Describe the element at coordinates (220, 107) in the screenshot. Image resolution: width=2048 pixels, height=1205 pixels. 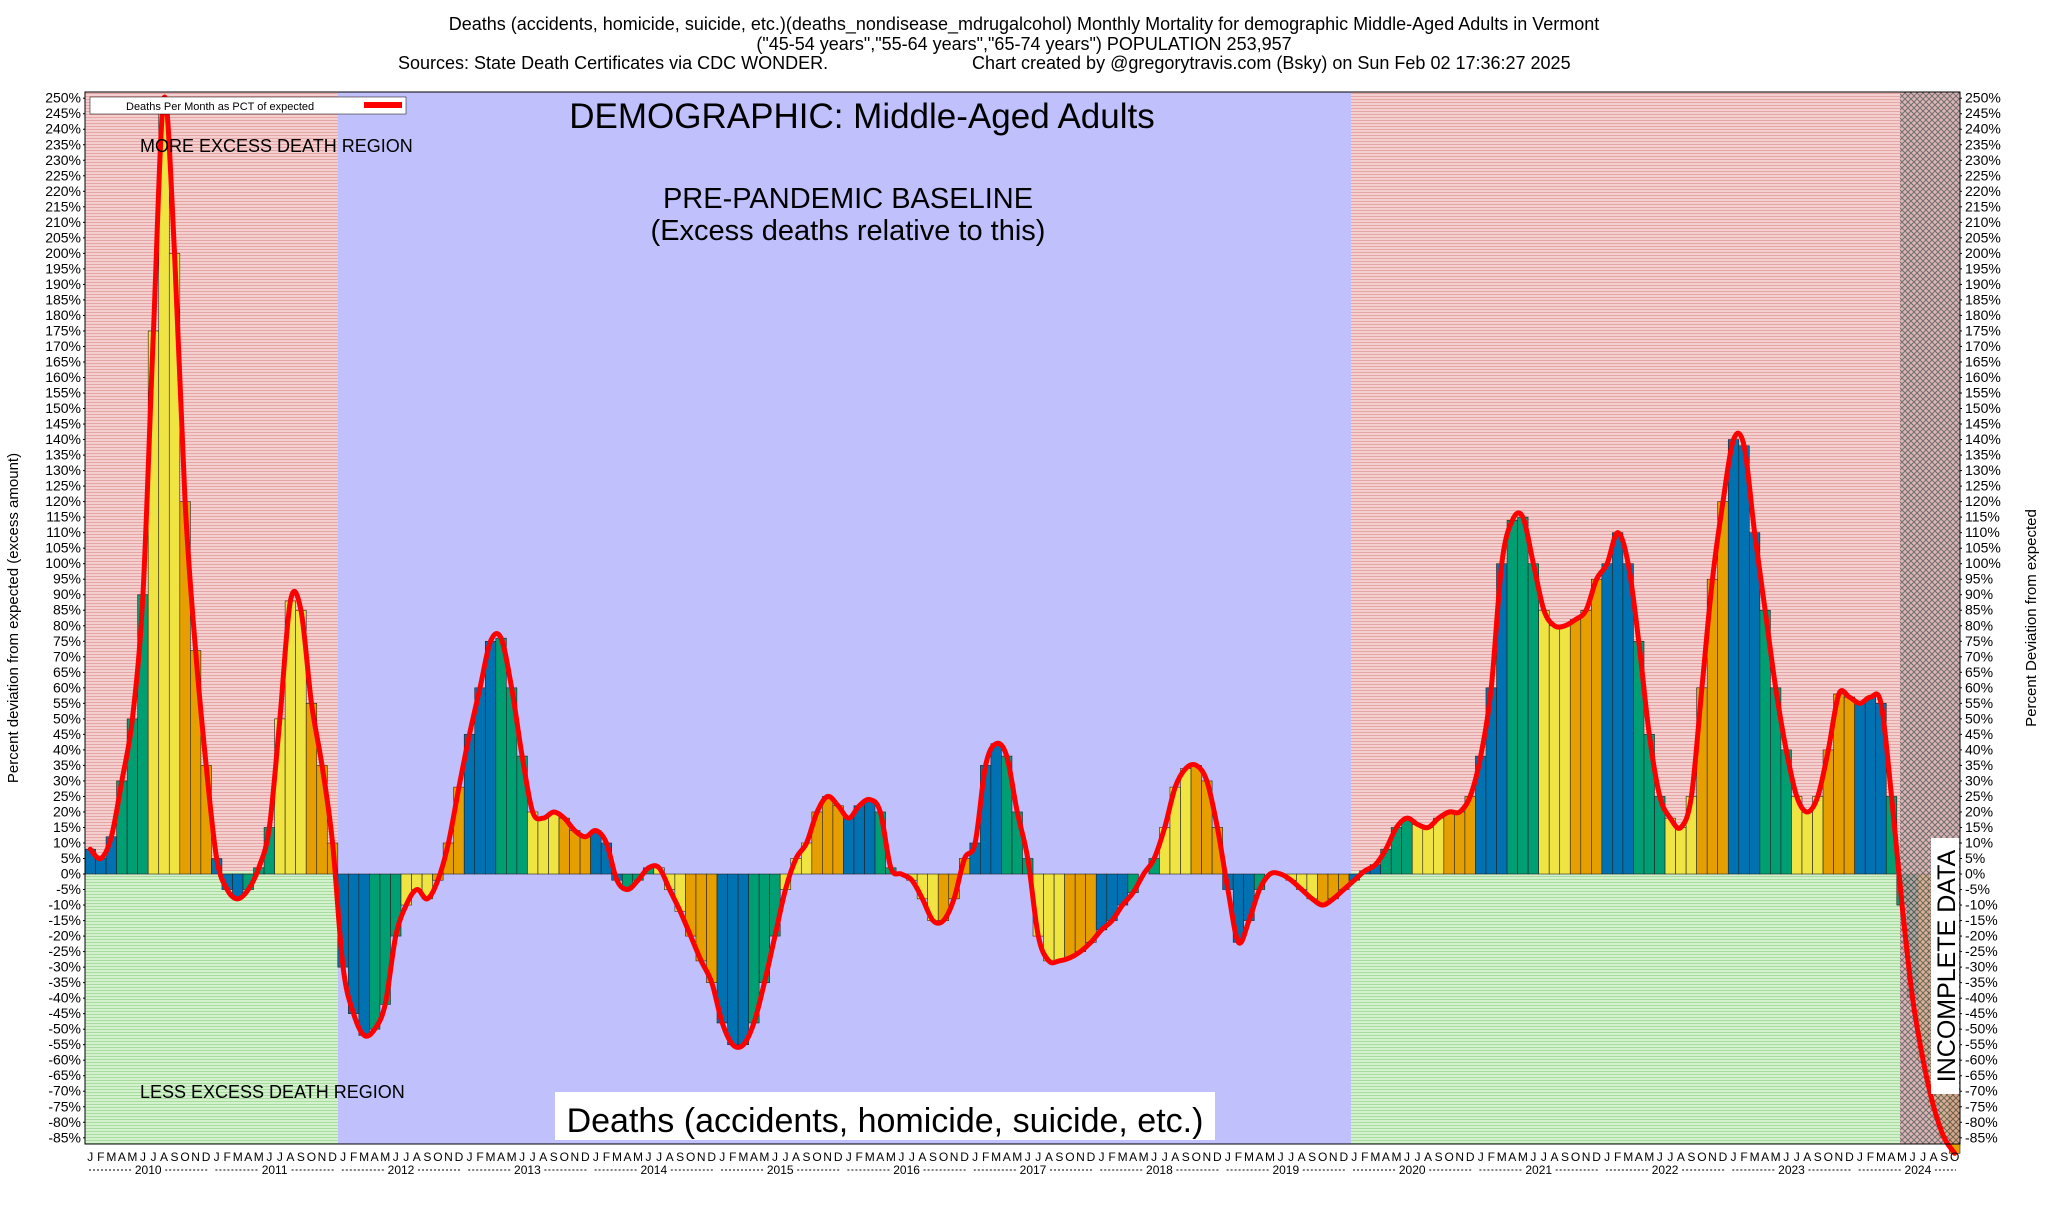
I see `legend-label: Deaths Per Month as PCT of expected` at that location.